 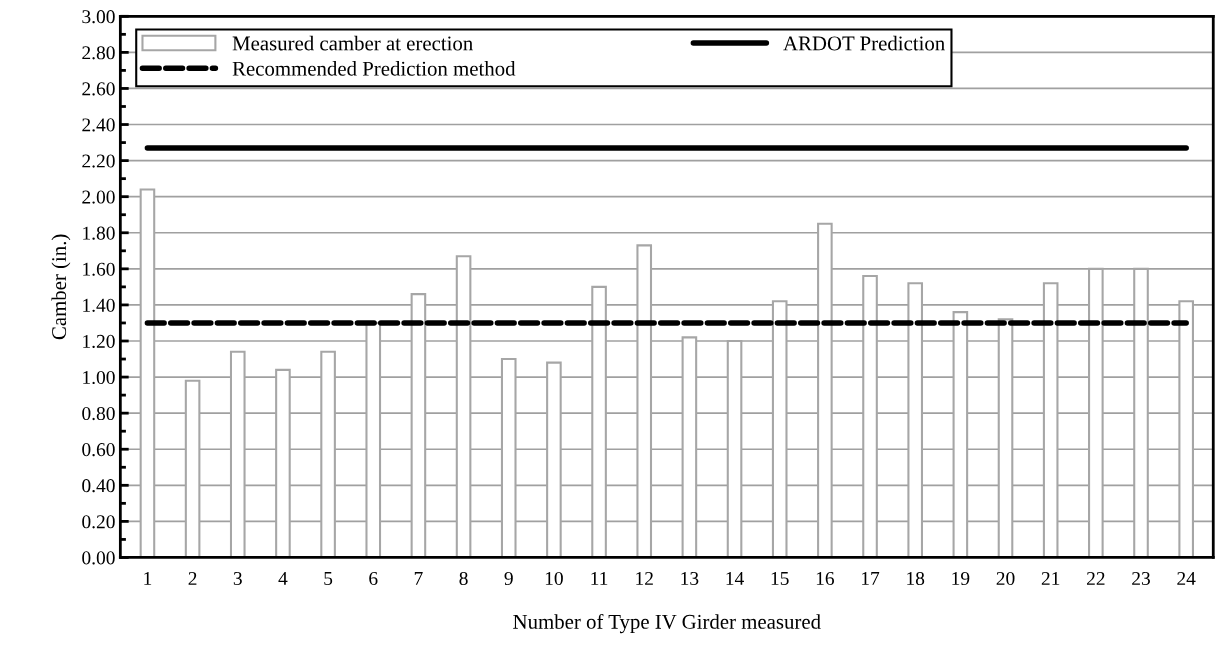 What do you see at coordinates (98, 161) in the screenshot?
I see `y-tick-label: 2.20` at bounding box center [98, 161].